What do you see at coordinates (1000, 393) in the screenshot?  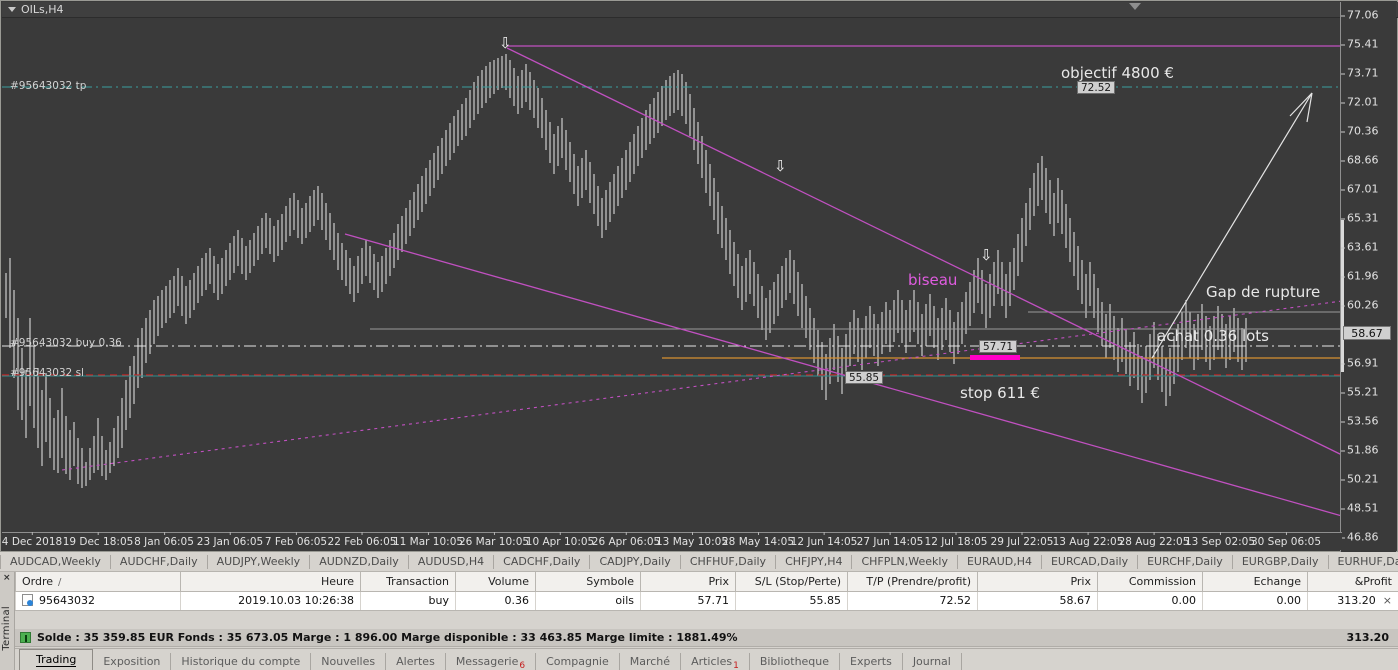 I see `stop-label: stop 611 €` at bounding box center [1000, 393].